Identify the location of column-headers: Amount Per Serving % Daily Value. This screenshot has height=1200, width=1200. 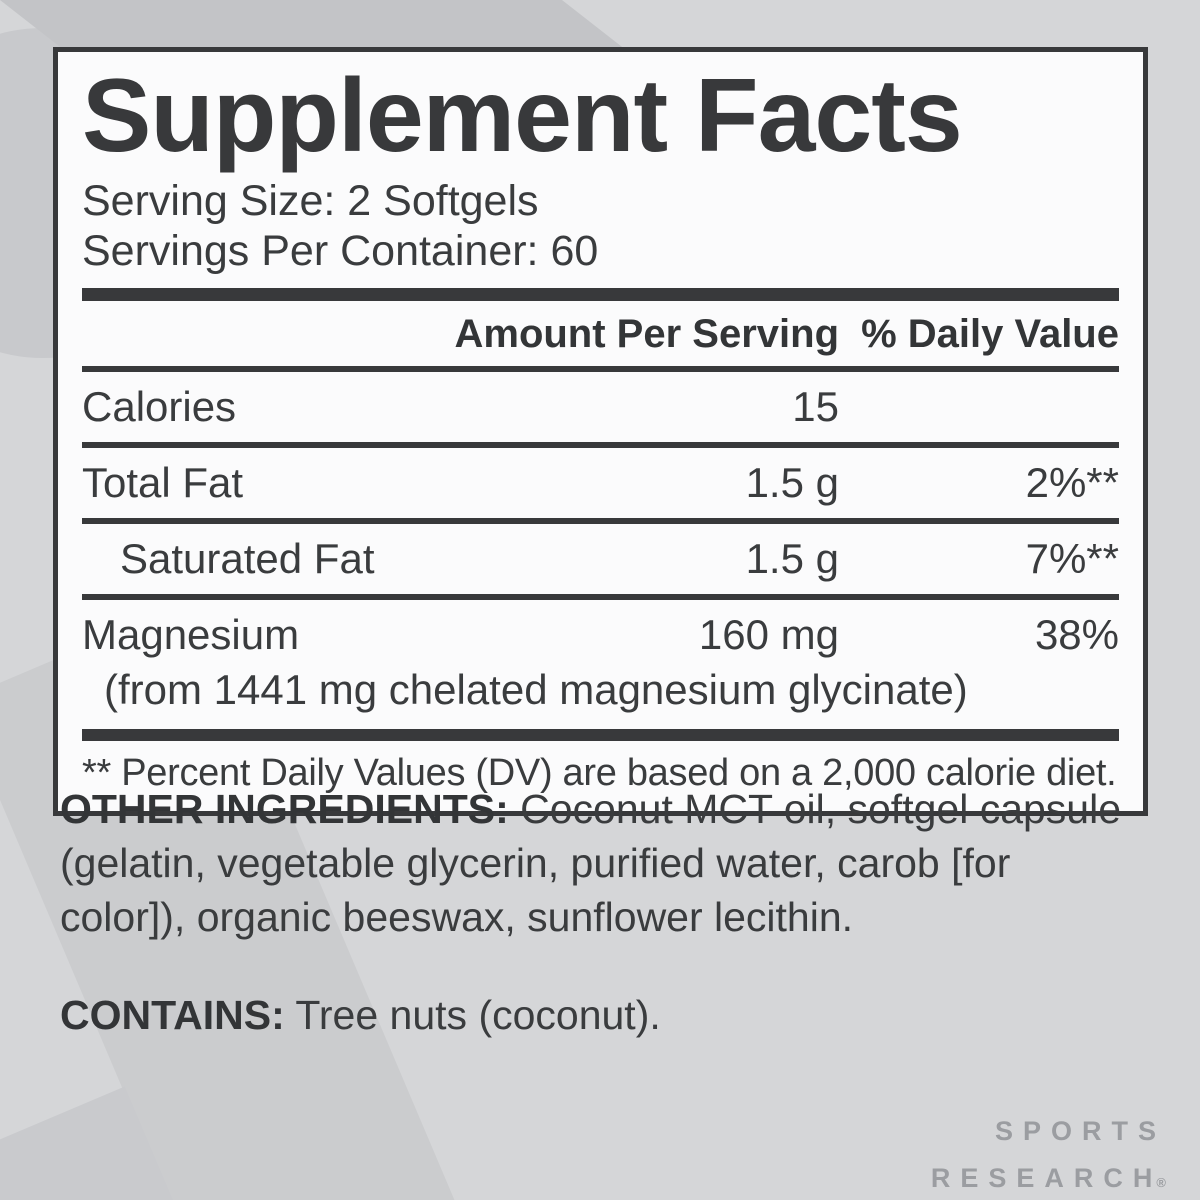
(600, 333).